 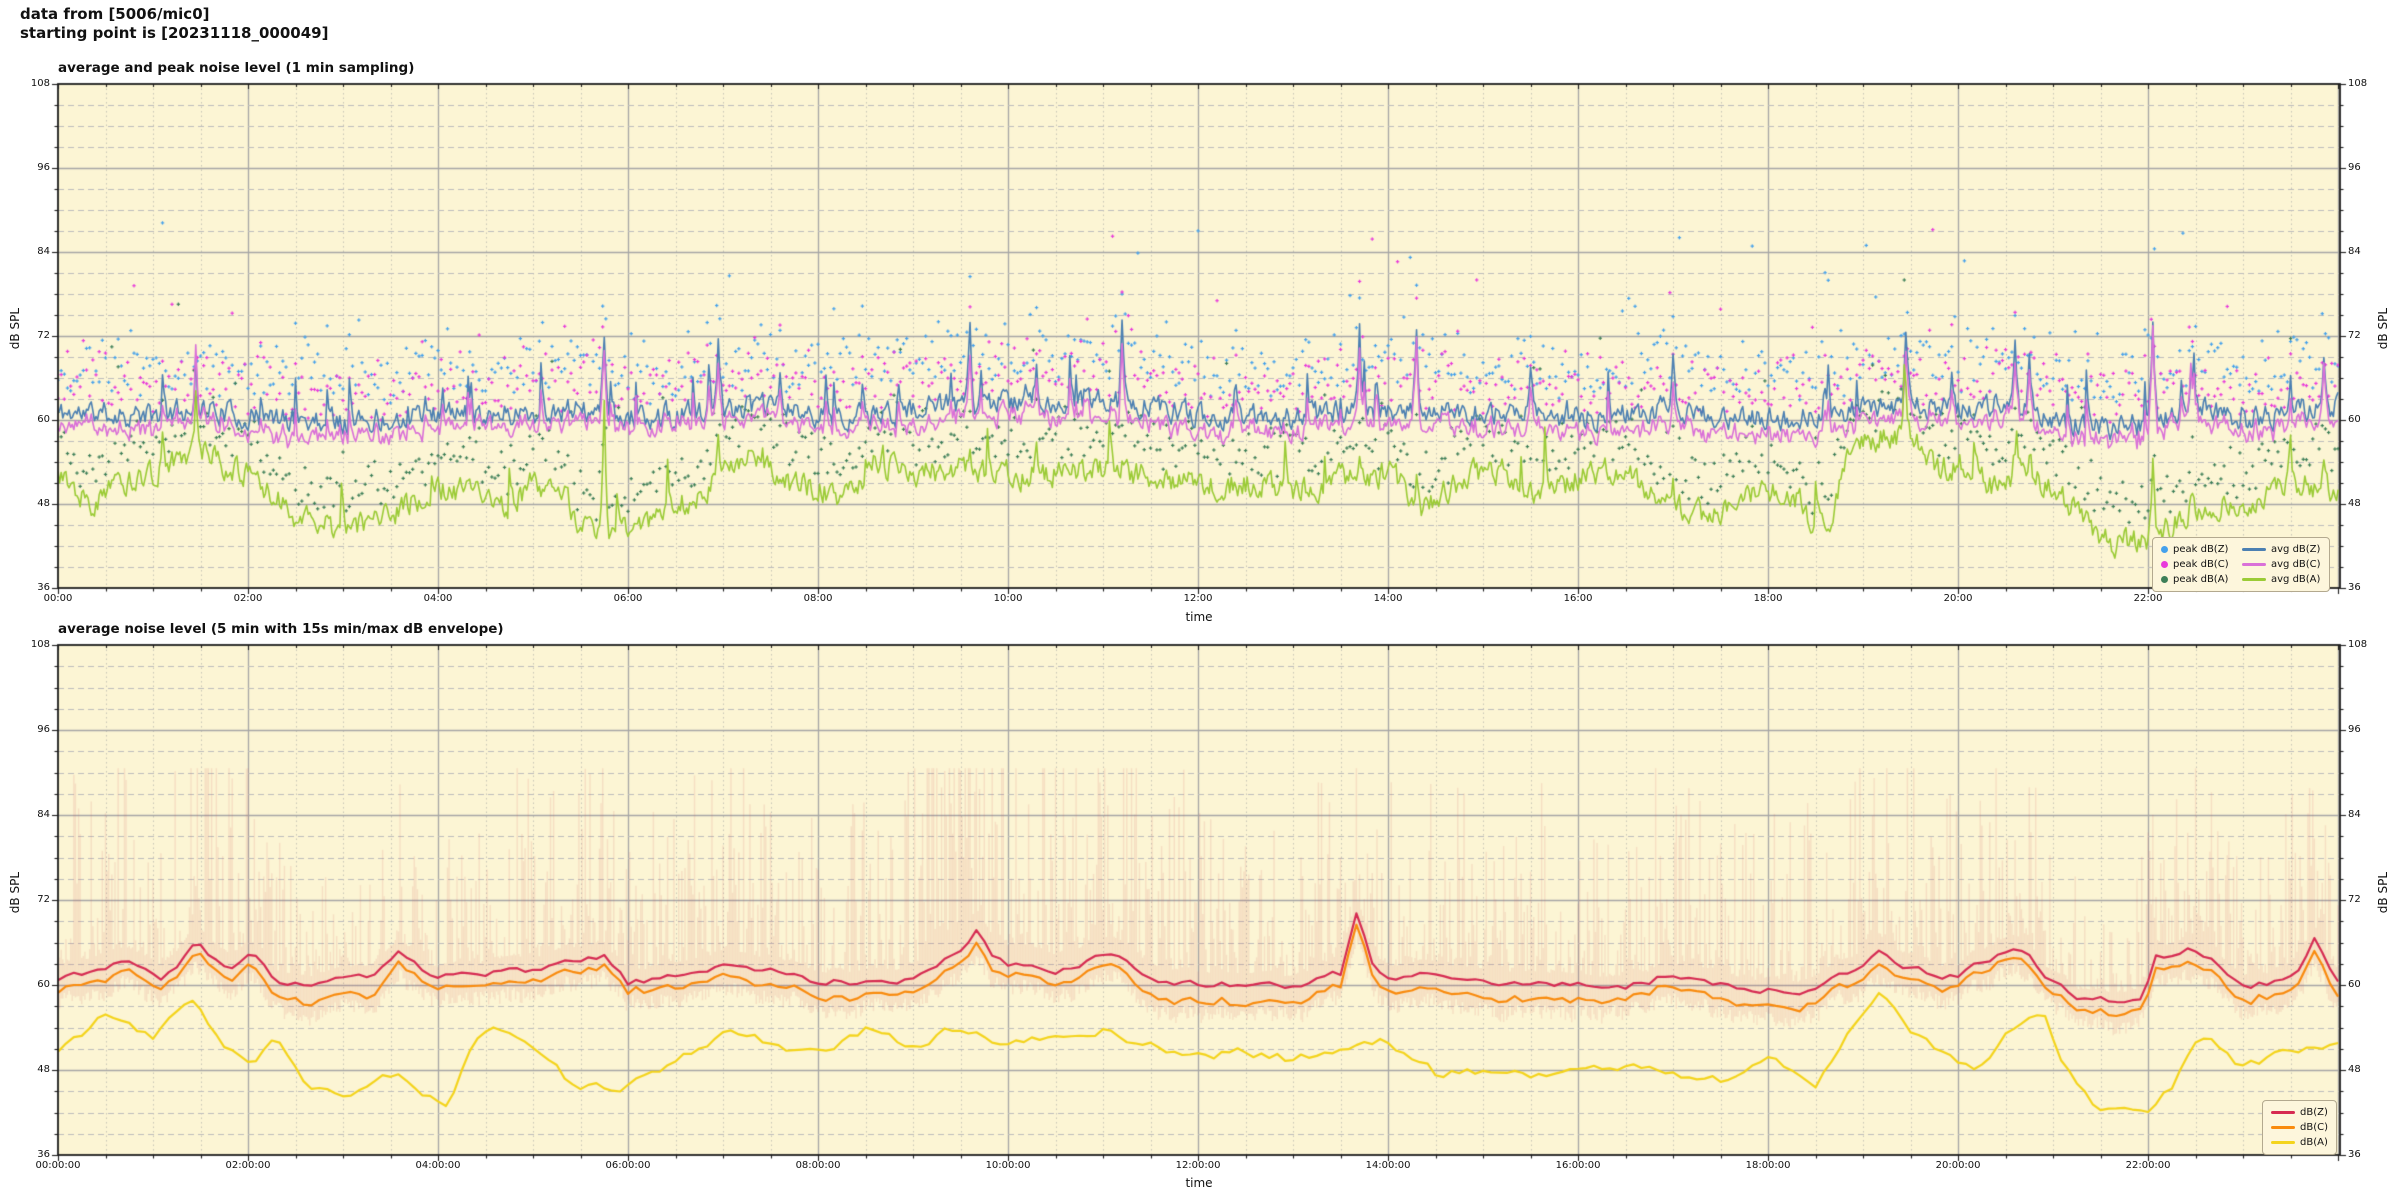 What do you see at coordinates (1198, 598) in the screenshot?
I see `x-tick-label: 12:00` at bounding box center [1198, 598].